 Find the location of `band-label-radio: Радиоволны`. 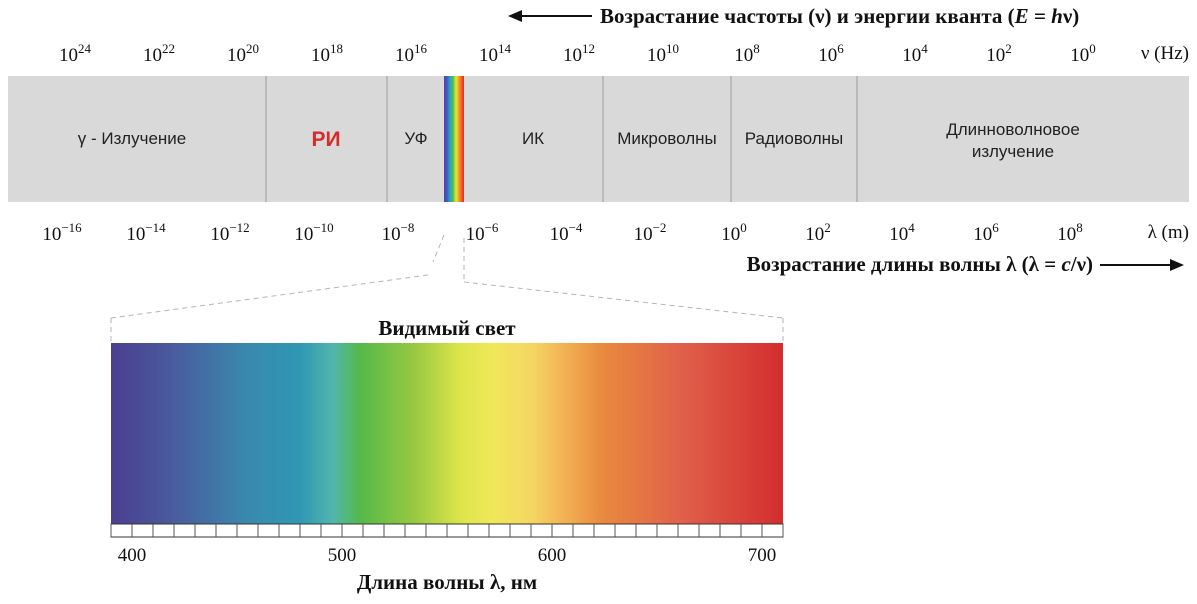

band-label-radio: Радиоволны is located at coordinates (794, 138).